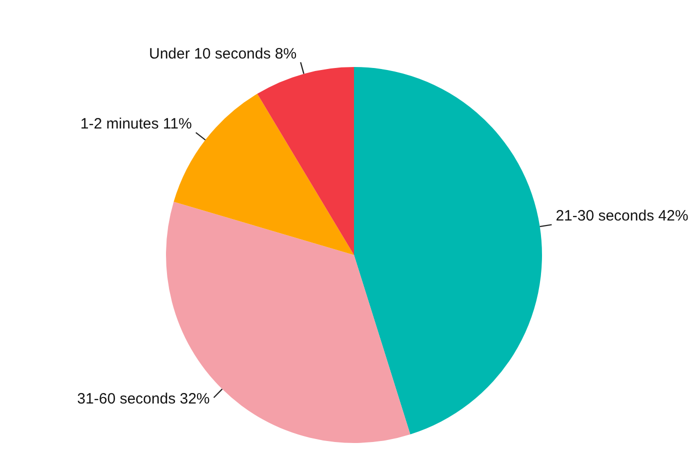 Image resolution: width=700 pixels, height=469 pixels. Describe the element at coordinates (143, 399) in the screenshot. I see `slice-label: 31-60 seconds 32%` at that location.